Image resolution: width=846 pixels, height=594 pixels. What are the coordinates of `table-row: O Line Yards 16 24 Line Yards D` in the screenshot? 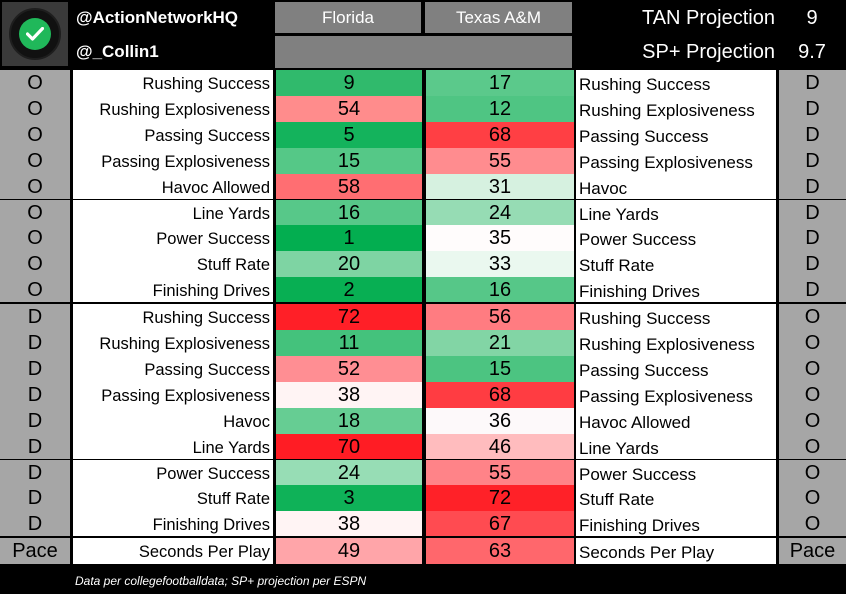 It's located at (423, 212).